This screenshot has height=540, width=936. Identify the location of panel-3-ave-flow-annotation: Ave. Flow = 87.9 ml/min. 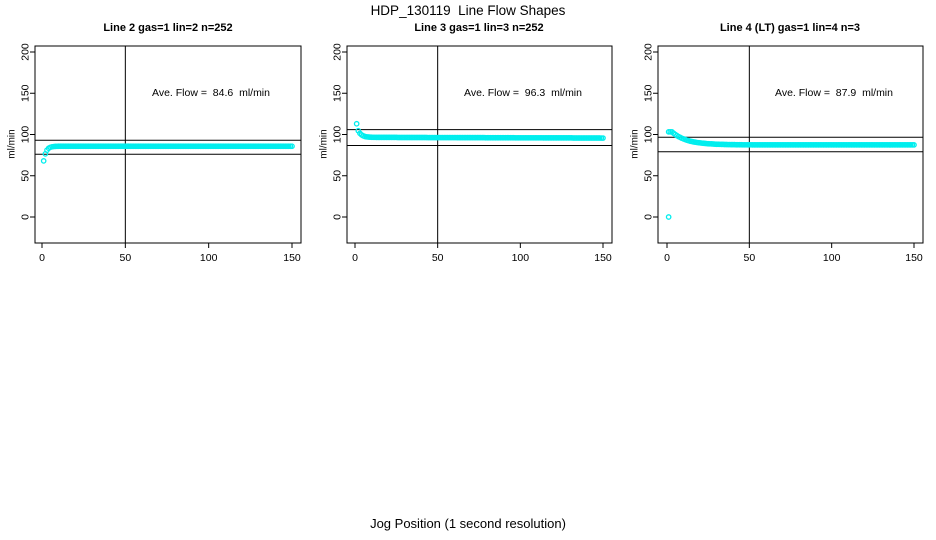
(834, 93).